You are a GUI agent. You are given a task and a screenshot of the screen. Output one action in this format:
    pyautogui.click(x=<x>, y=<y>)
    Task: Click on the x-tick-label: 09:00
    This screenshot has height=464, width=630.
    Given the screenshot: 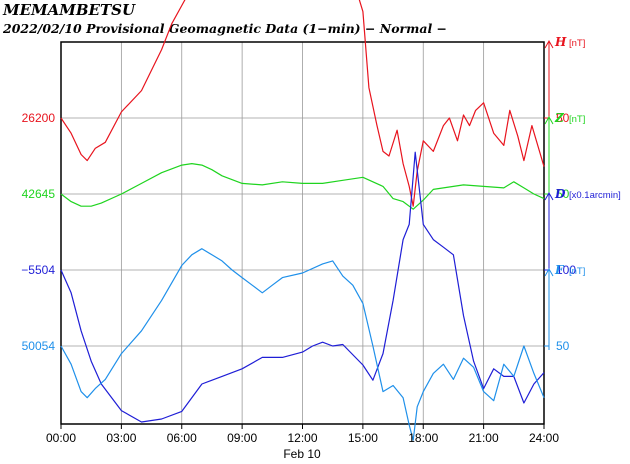 What is the action you would take?
    pyautogui.click(x=242, y=438)
    